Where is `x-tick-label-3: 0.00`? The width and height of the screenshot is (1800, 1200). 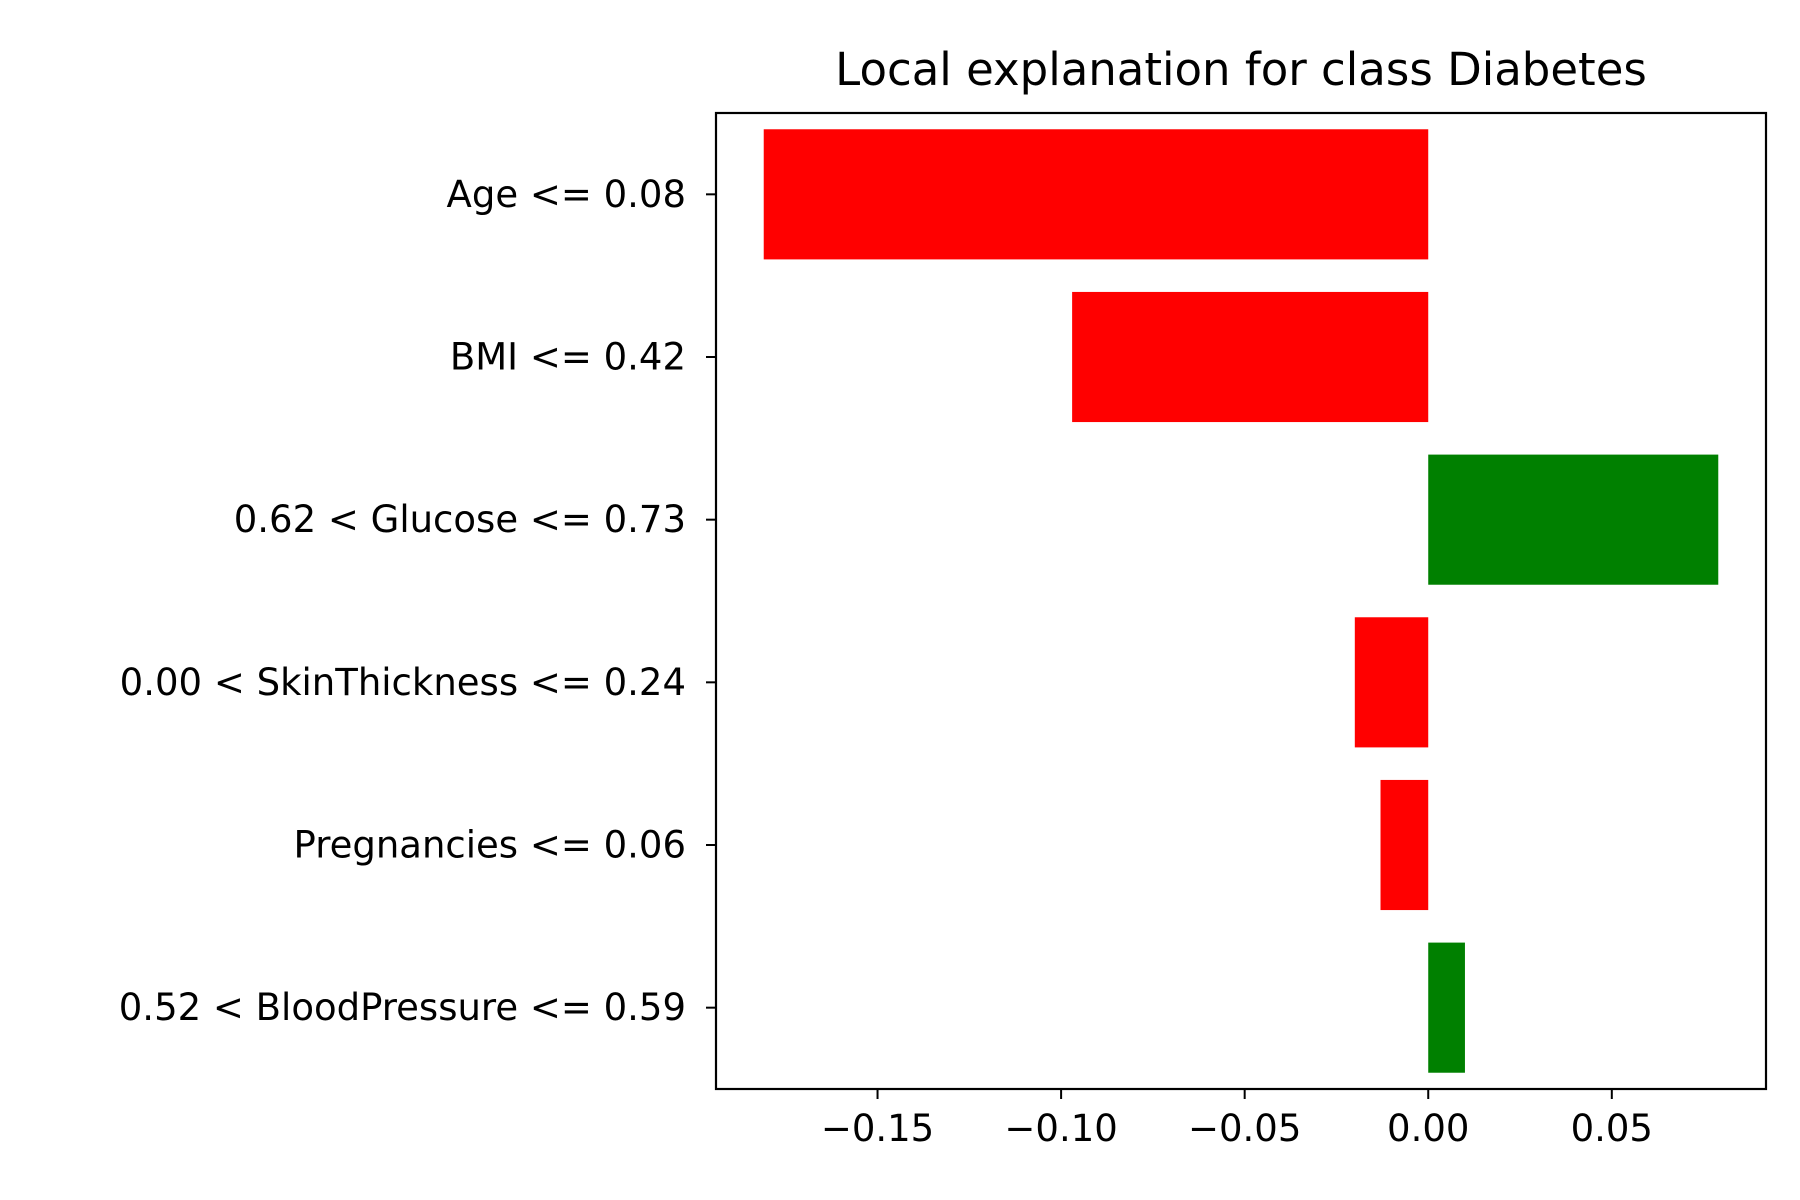 x-tick-label-3: 0.00 is located at coordinates (1428, 1128).